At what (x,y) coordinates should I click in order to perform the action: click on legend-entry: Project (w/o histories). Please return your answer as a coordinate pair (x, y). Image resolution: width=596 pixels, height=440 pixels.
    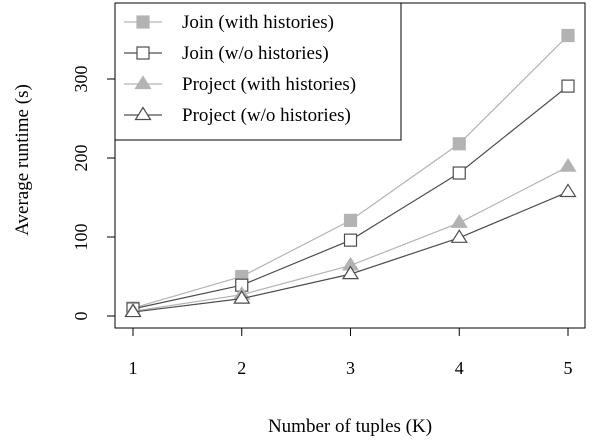
    Looking at the image, I should click on (237, 115).